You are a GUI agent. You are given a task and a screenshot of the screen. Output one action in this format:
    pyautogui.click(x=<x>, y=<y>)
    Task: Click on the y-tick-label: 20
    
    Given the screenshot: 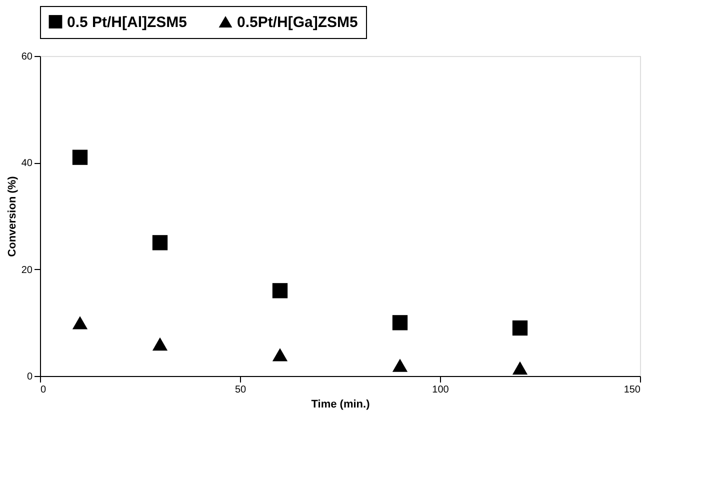 What is the action you would take?
    pyautogui.click(x=27, y=270)
    